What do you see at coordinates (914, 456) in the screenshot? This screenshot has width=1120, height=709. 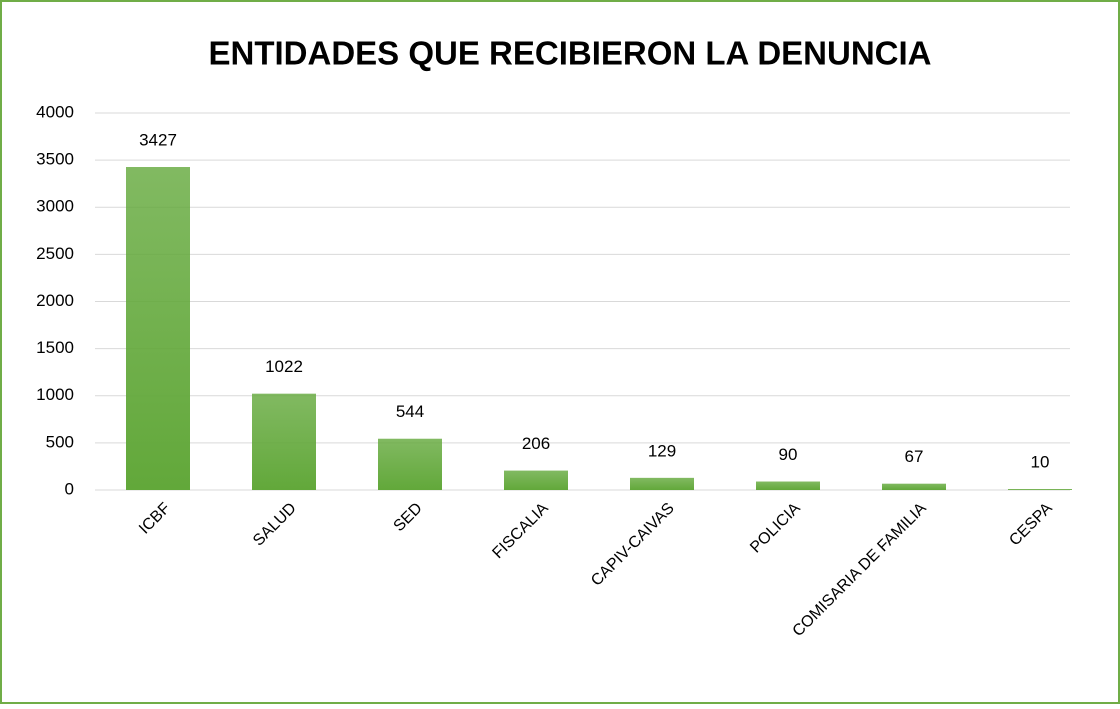 I see `data-label: 67` at bounding box center [914, 456].